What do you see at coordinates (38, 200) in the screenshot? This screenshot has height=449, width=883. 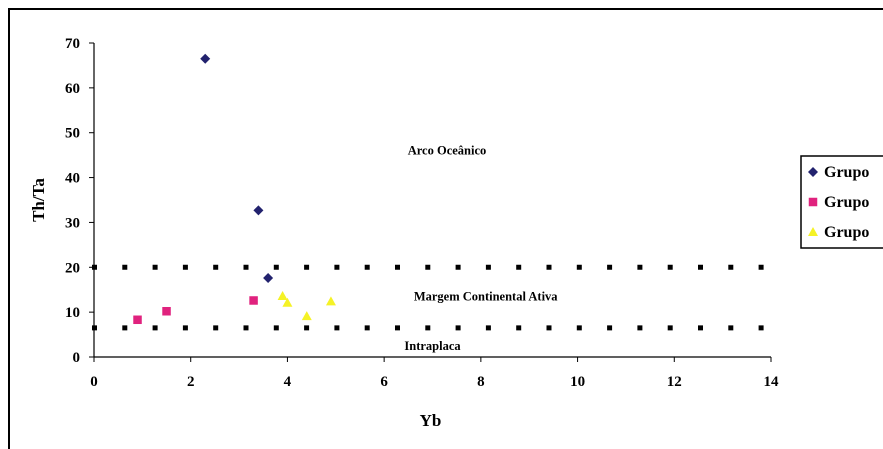 I see `y-axis-title: Th/Ta` at bounding box center [38, 200].